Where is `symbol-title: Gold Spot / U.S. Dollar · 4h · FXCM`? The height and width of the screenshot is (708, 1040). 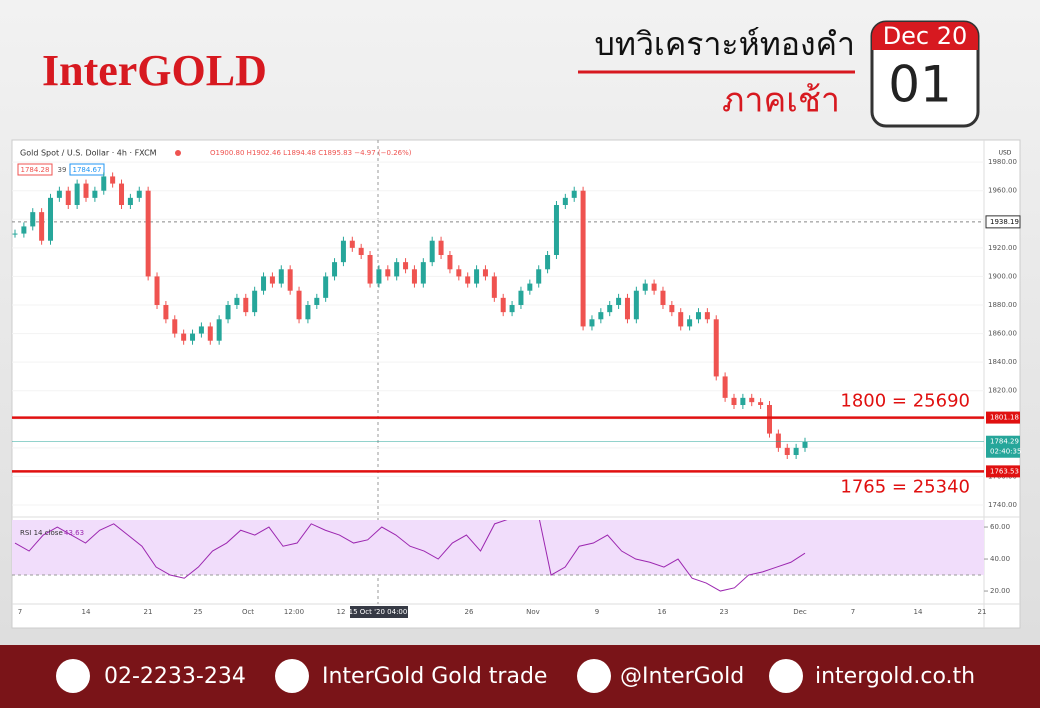
symbol-title: Gold Spot / U.S. Dollar · 4h · FXCM is located at coordinates (88, 153).